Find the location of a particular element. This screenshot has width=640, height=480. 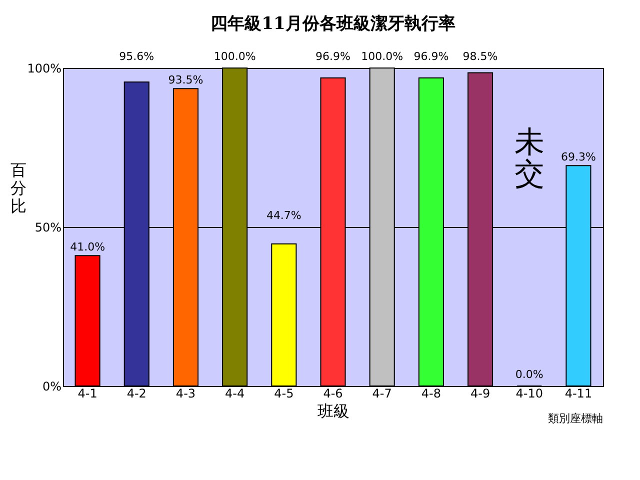

data-label: 44.7% is located at coordinates (284, 215).